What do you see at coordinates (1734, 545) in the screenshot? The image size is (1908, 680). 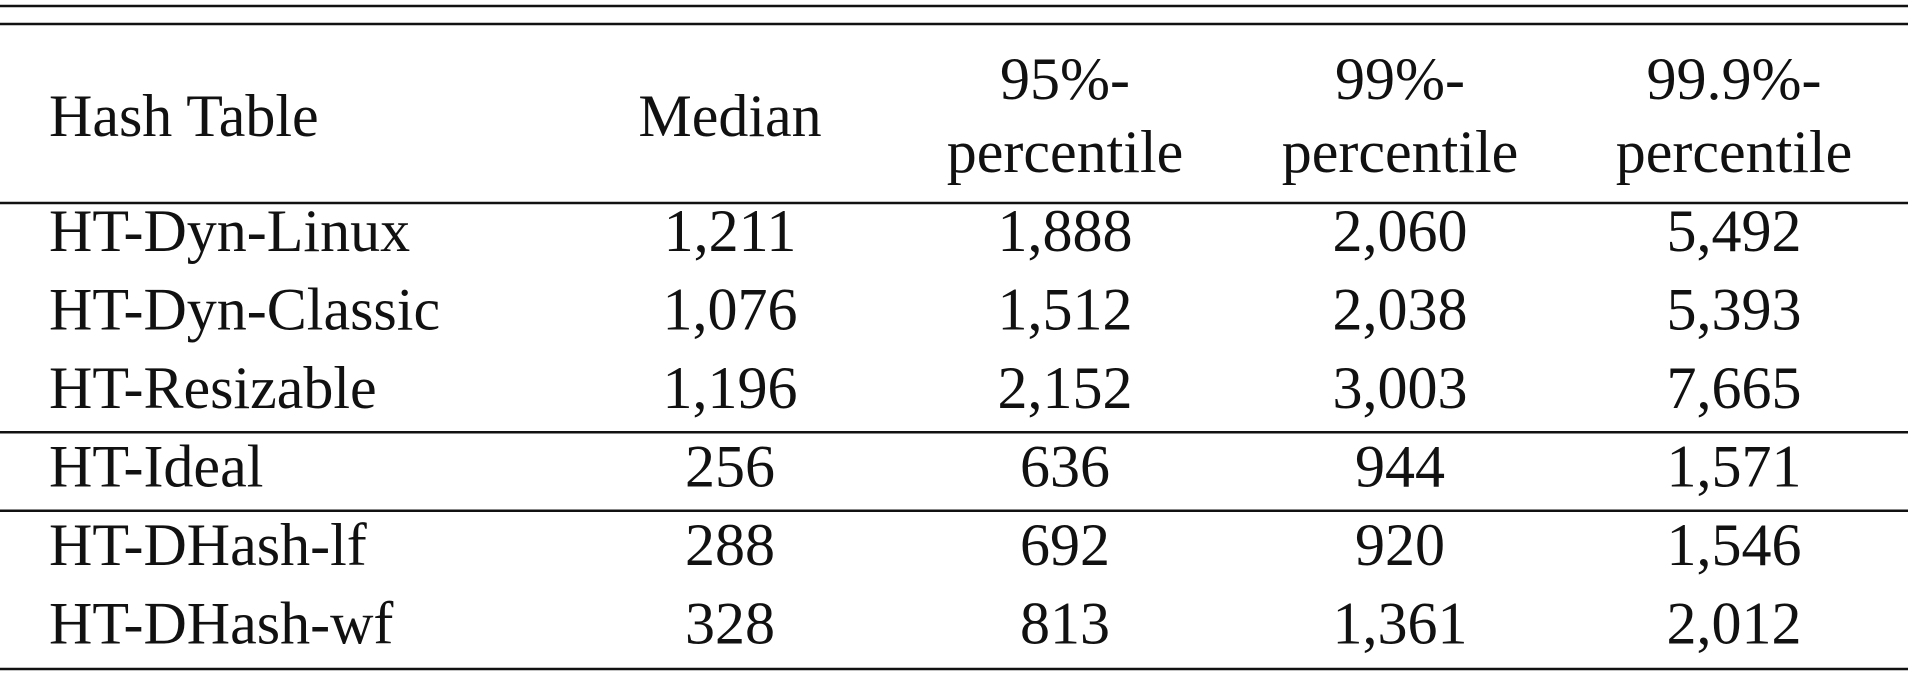 I see `cell: 1,546` at bounding box center [1734, 545].